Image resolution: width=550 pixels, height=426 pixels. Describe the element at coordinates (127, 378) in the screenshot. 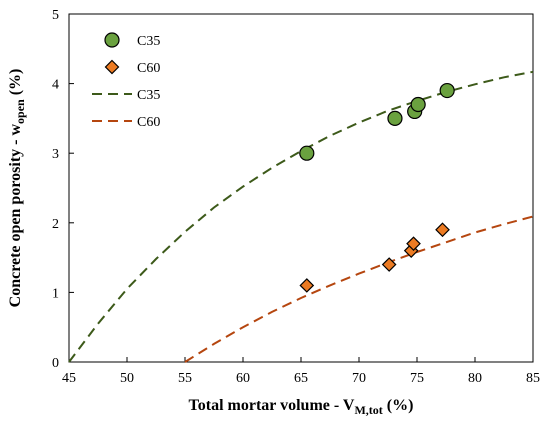

I see `x-tick-label: 50` at that location.